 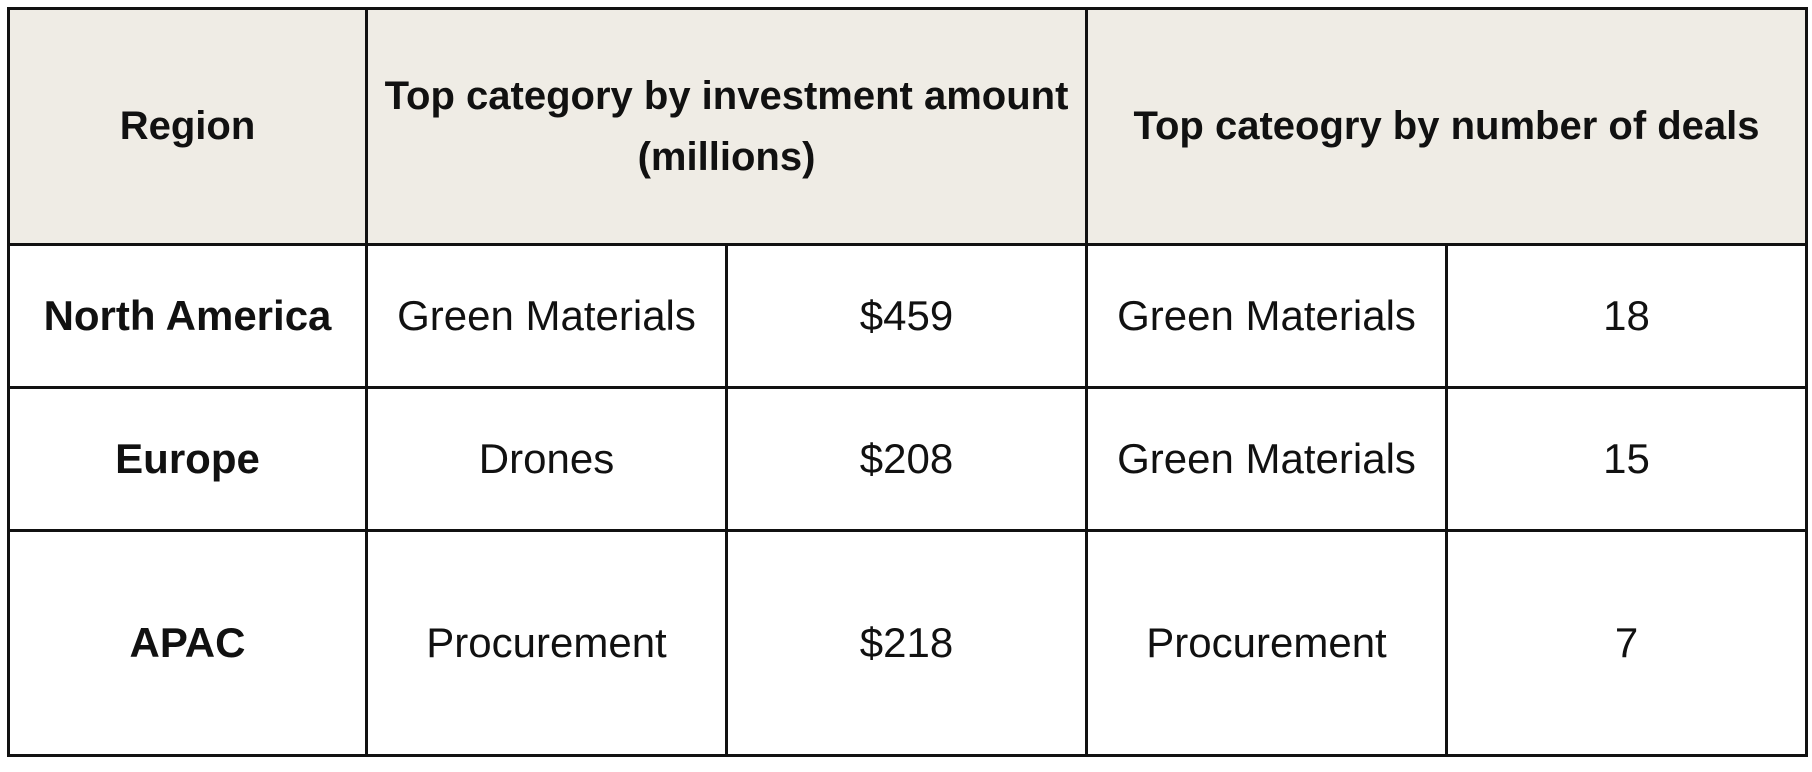 What do you see at coordinates (187, 643) in the screenshot?
I see `region-cell: APAC` at bounding box center [187, 643].